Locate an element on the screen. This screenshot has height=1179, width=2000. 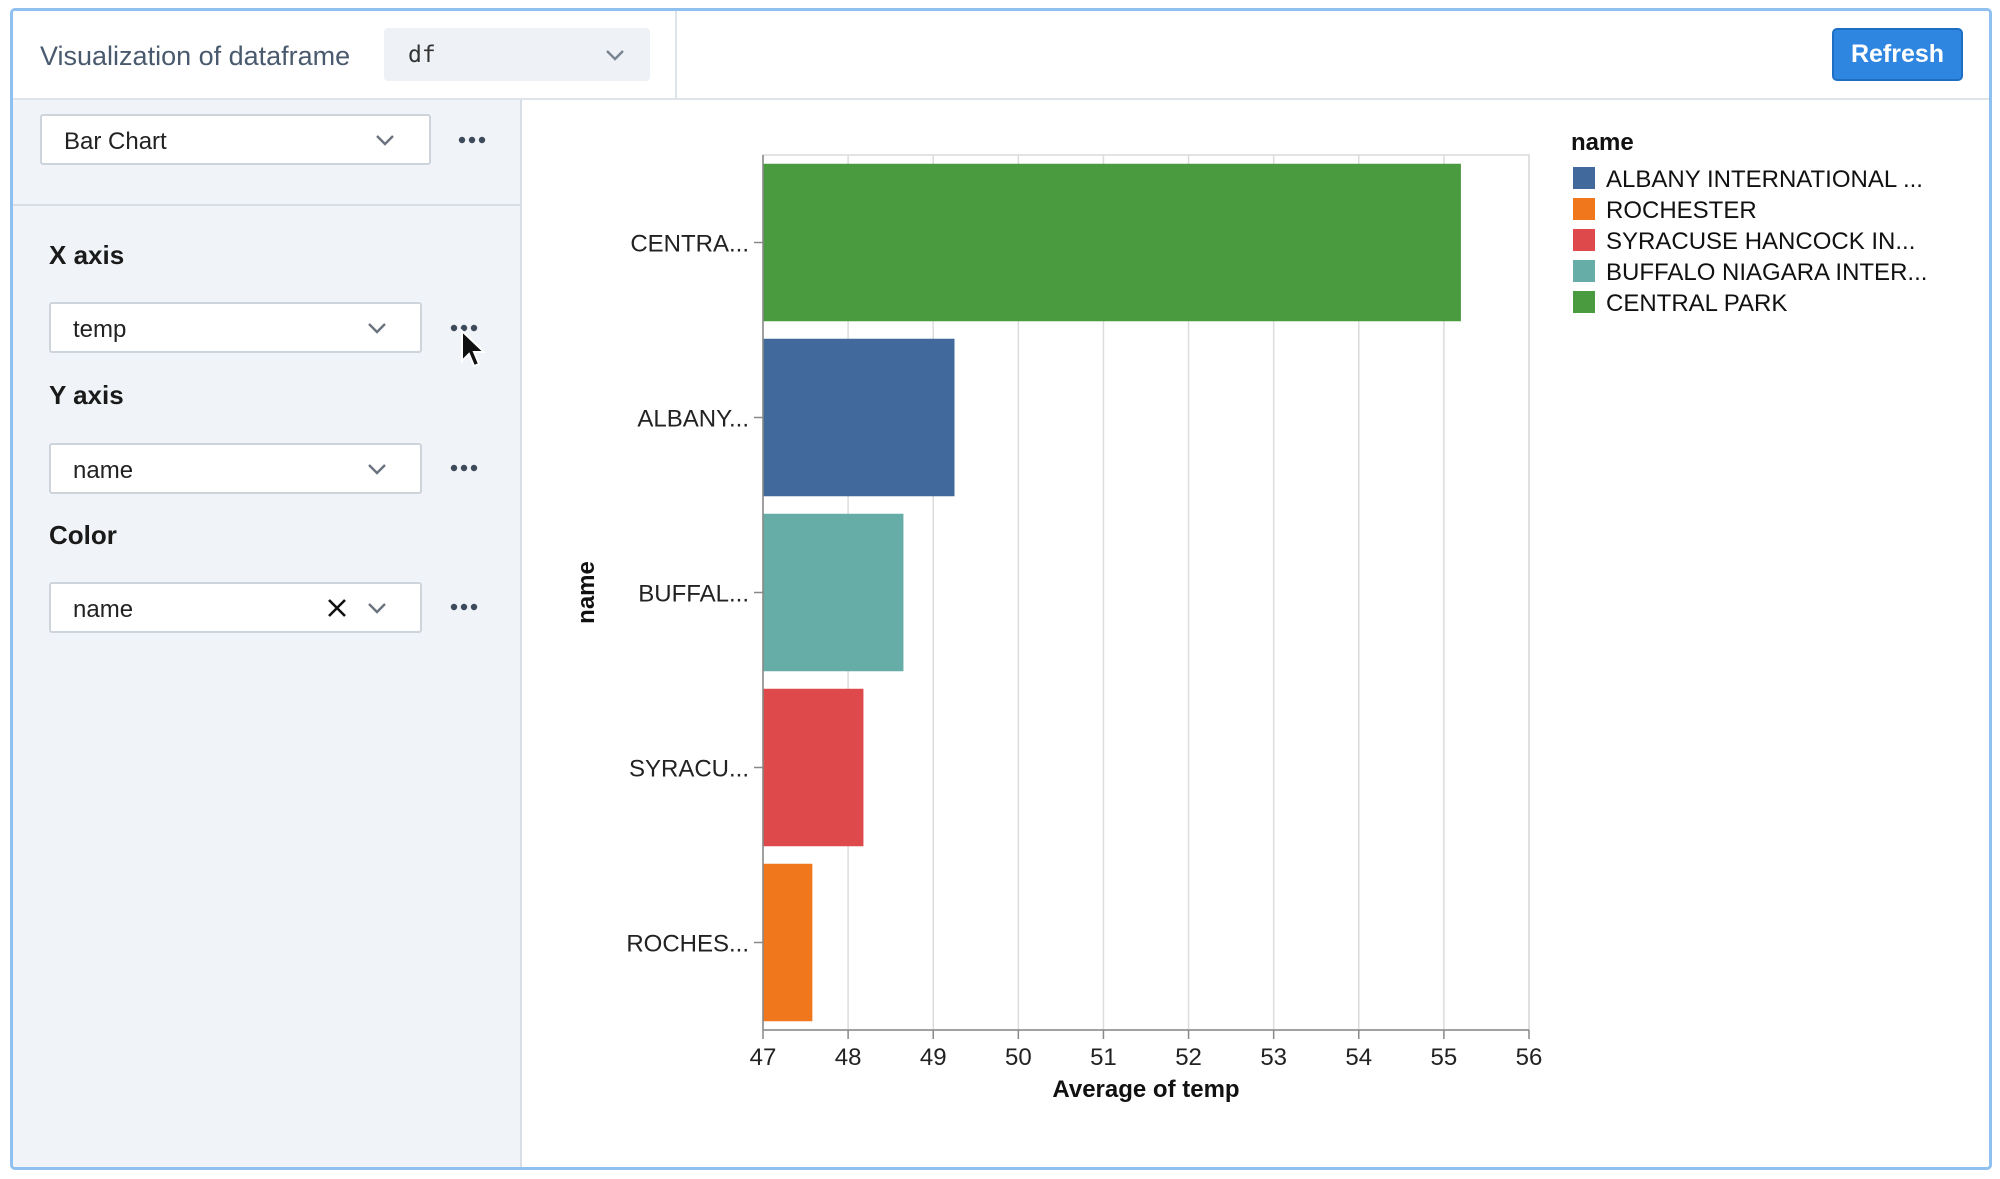
y-axis-title: name is located at coordinates (586, 592).